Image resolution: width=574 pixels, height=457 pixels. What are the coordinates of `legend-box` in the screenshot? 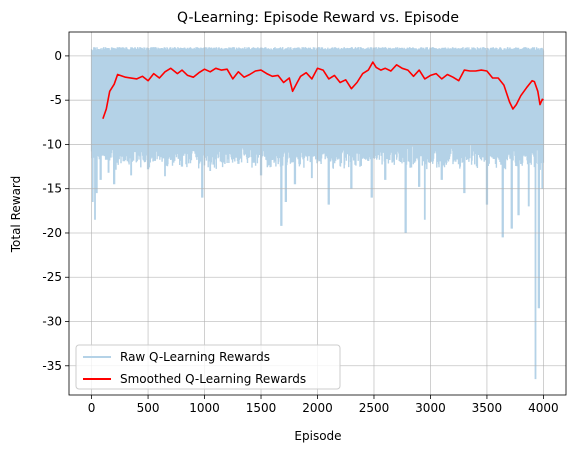 It's located at (208, 367).